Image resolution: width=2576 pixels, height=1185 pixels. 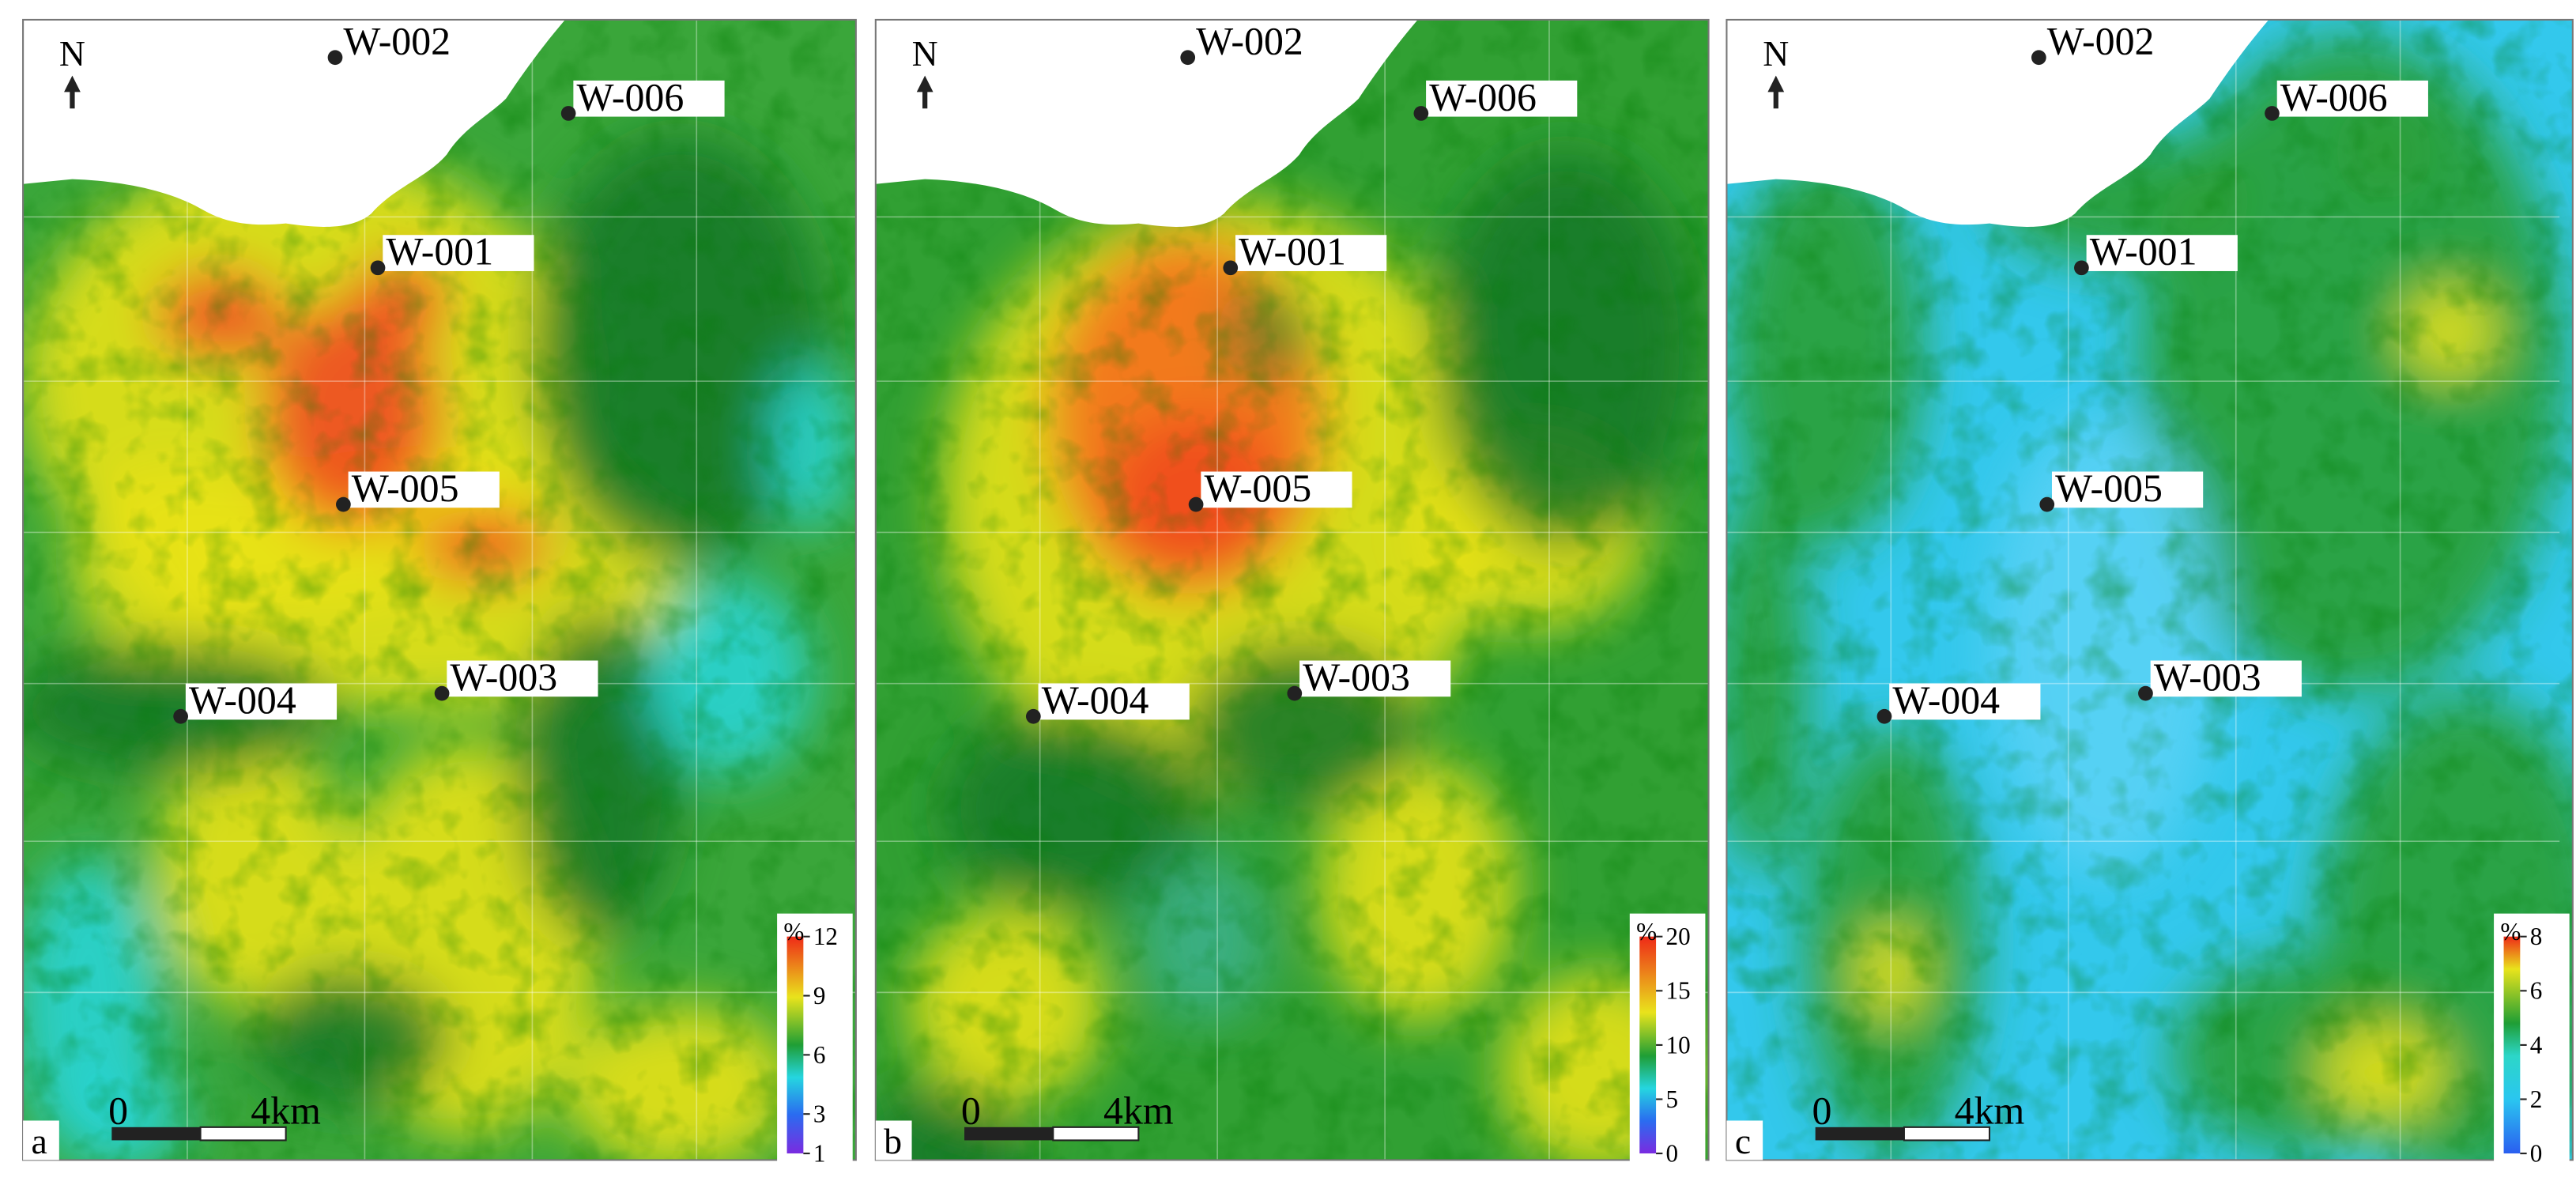 I want to click on panel-label: c, so click(x=1743, y=1141).